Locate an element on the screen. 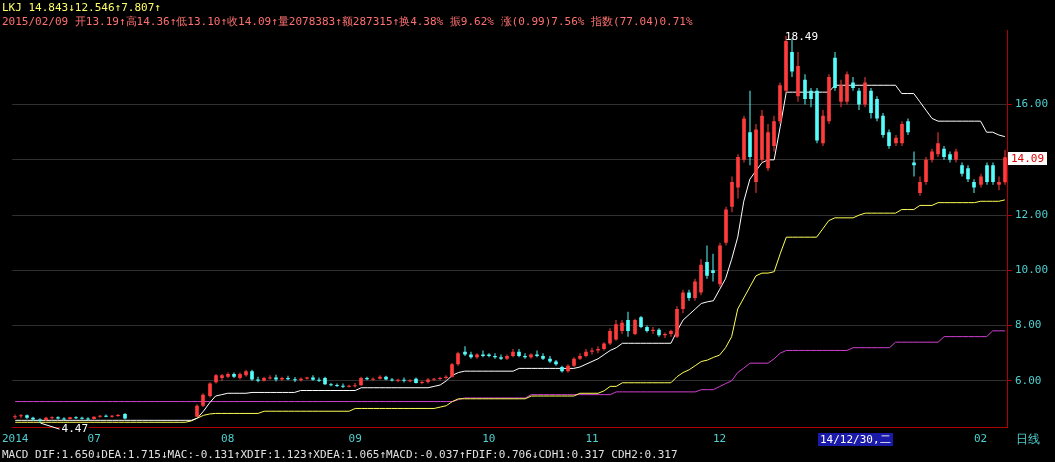  x-tick-label: 07 is located at coordinates (94, 439).